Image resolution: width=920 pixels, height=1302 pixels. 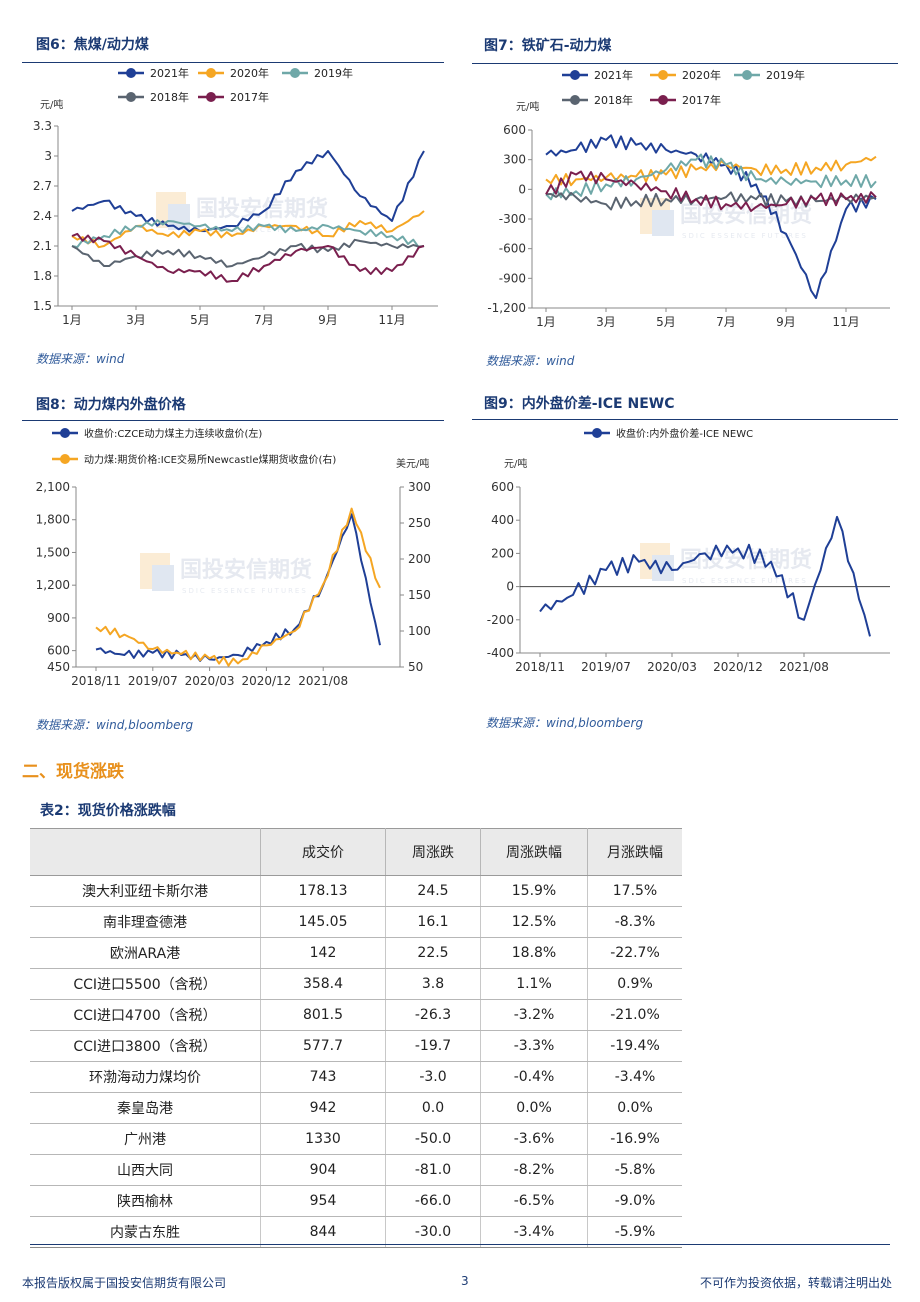 What do you see at coordinates (433, 1046) in the screenshot?
I see `table-cell: -19.7` at bounding box center [433, 1046].